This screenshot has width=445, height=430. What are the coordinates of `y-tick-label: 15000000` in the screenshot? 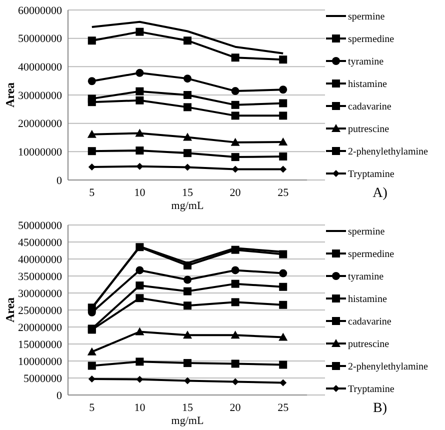 It's located at (40, 344).